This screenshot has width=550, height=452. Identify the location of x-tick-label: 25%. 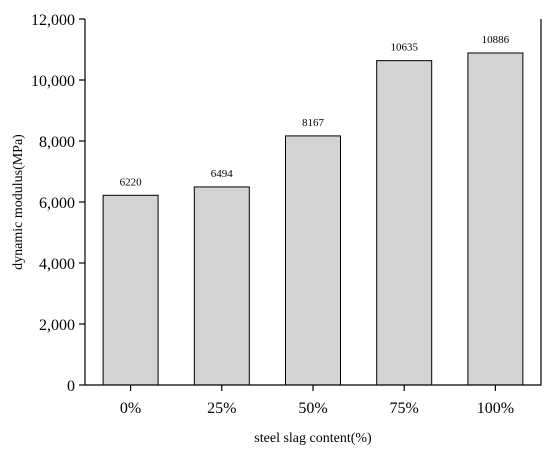
(221, 408).